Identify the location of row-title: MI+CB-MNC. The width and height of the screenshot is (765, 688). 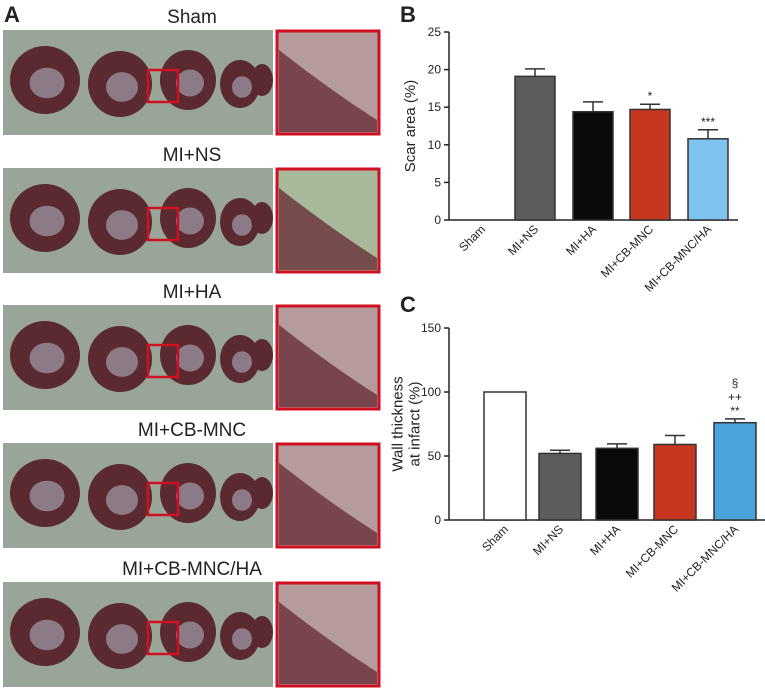
(192, 430).